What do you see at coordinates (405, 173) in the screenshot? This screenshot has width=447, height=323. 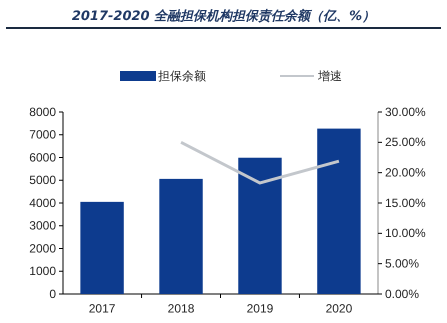 I see `y2-tick-label: 20.00%` at bounding box center [405, 173].